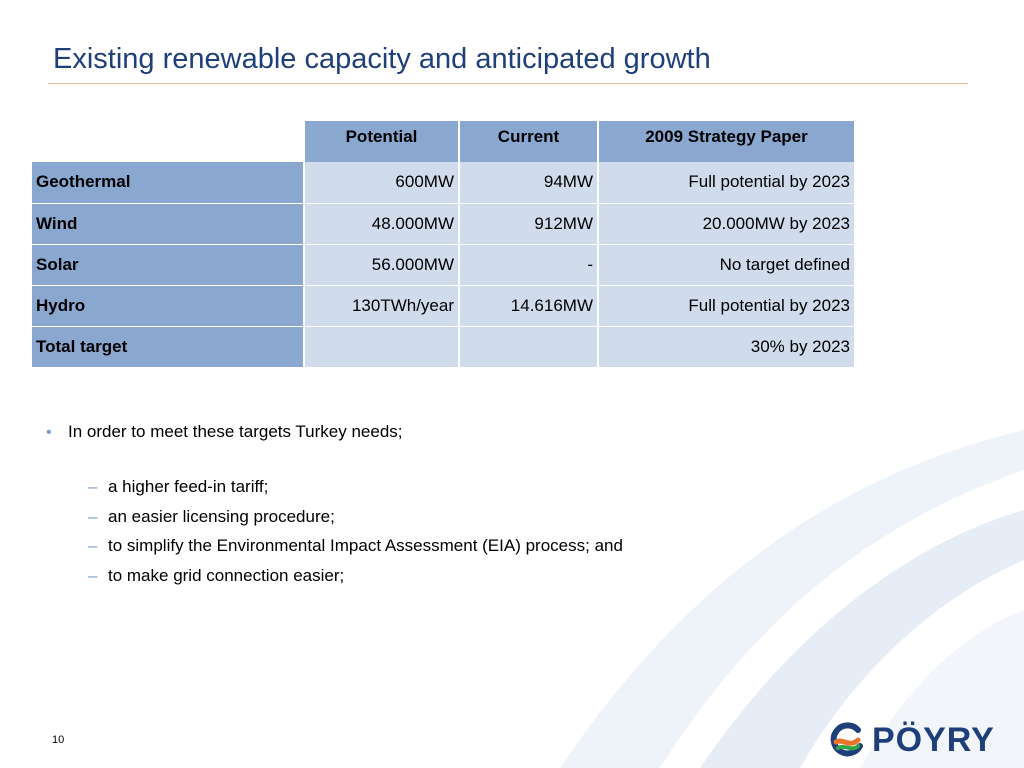 The image size is (1024, 768). Describe the element at coordinates (381, 224) in the screenshot. I see `cell-potential: 48.000MW` at that location.